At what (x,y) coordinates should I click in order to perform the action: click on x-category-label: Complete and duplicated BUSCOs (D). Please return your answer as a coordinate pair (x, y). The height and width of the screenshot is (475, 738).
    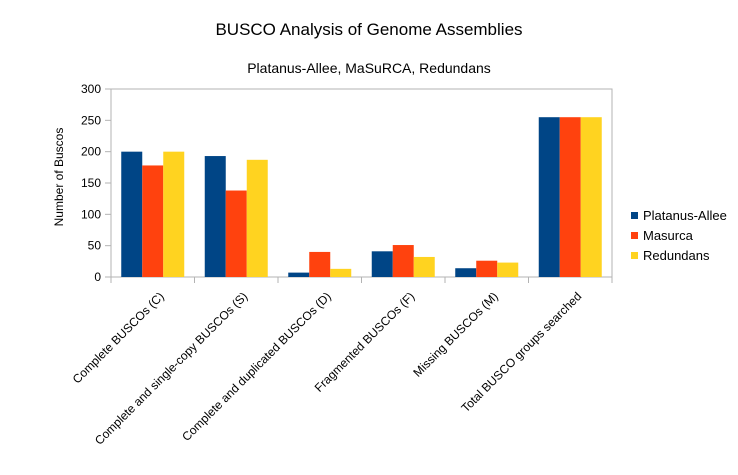
    Looking at the image, I should click on (256, 366).